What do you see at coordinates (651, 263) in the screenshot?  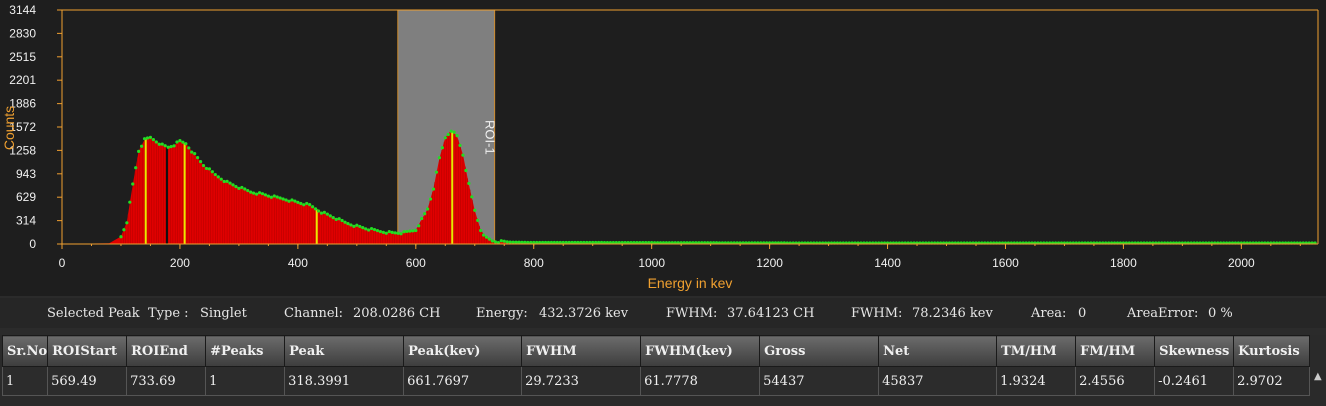 I see `x-tick-label: 1000` at bounding box center [651, 263].